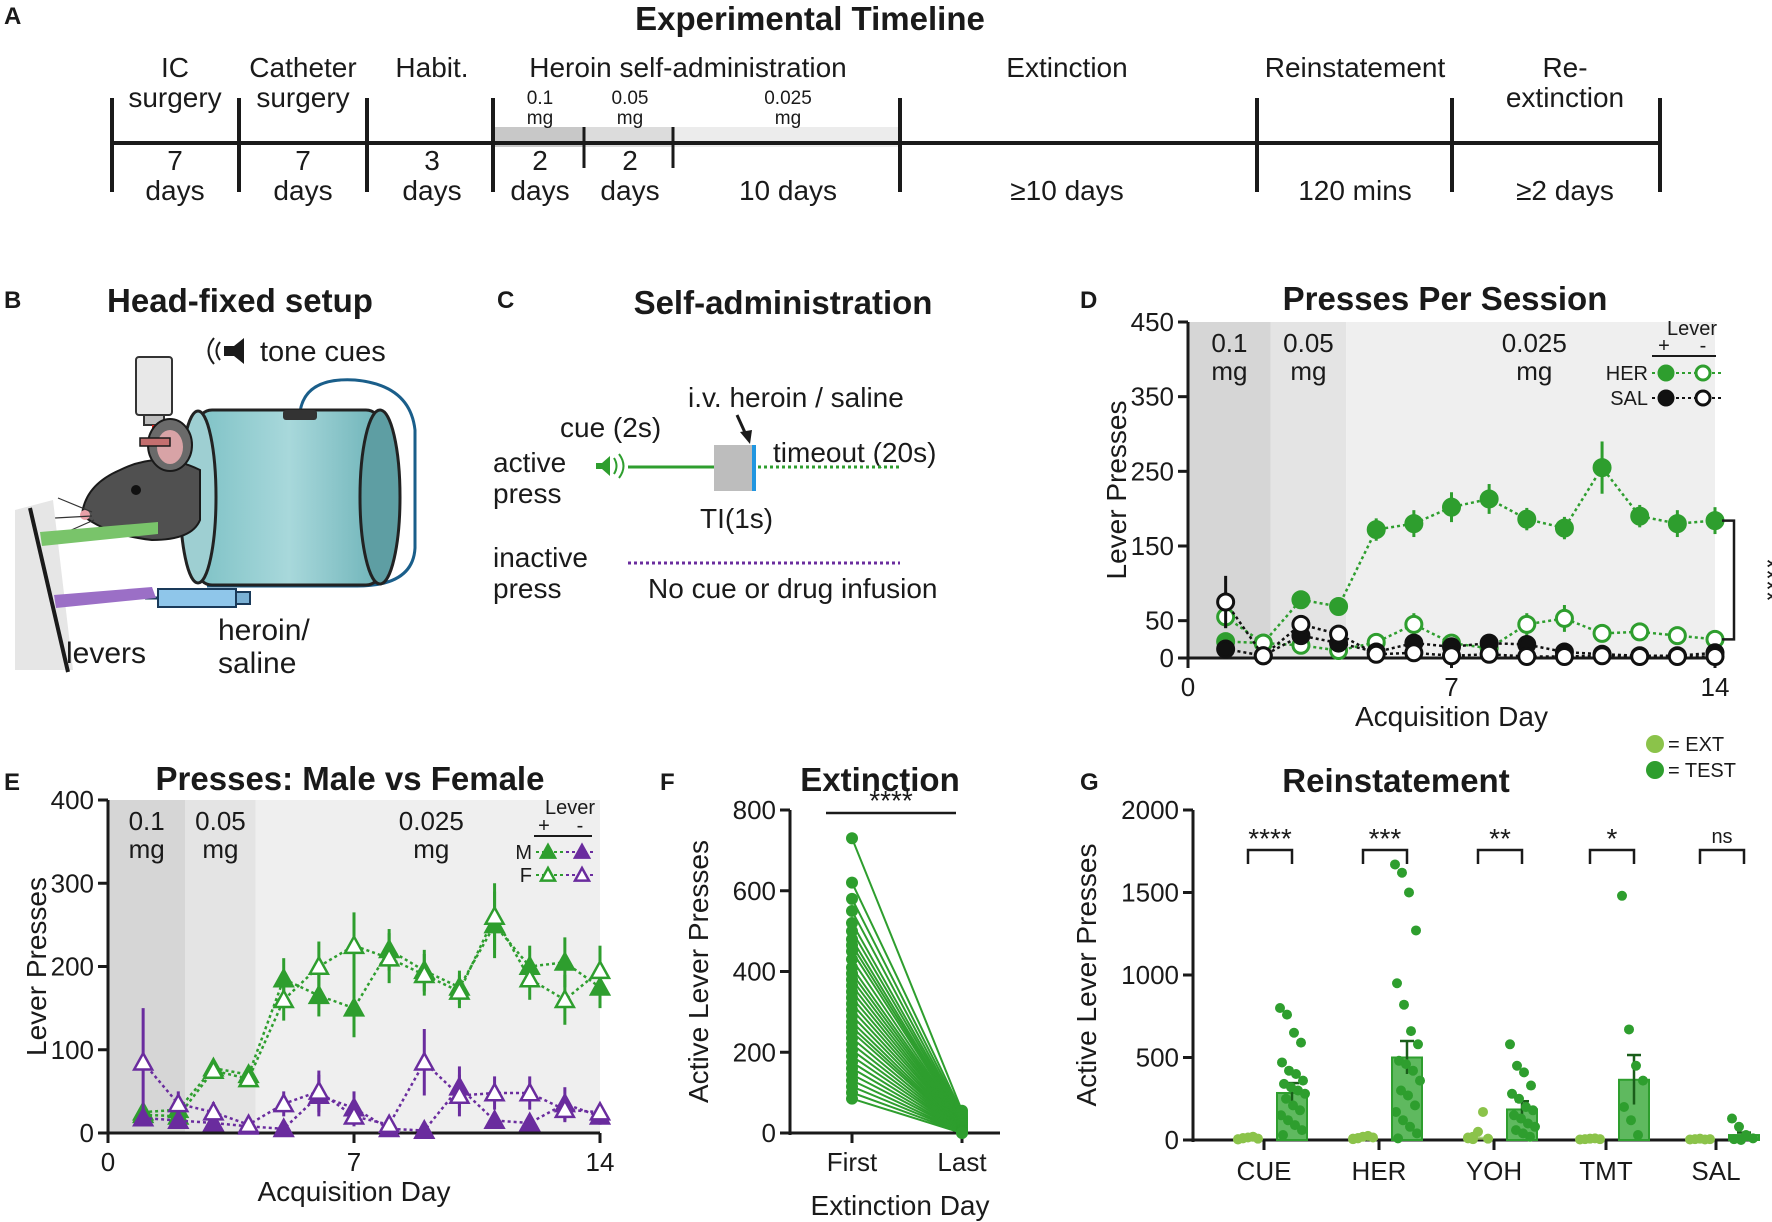 This screenshot has height=1222, width=1772. Describe the element at coordinates (527, 588) in the screenshot. I see `label-press: press` at that location.